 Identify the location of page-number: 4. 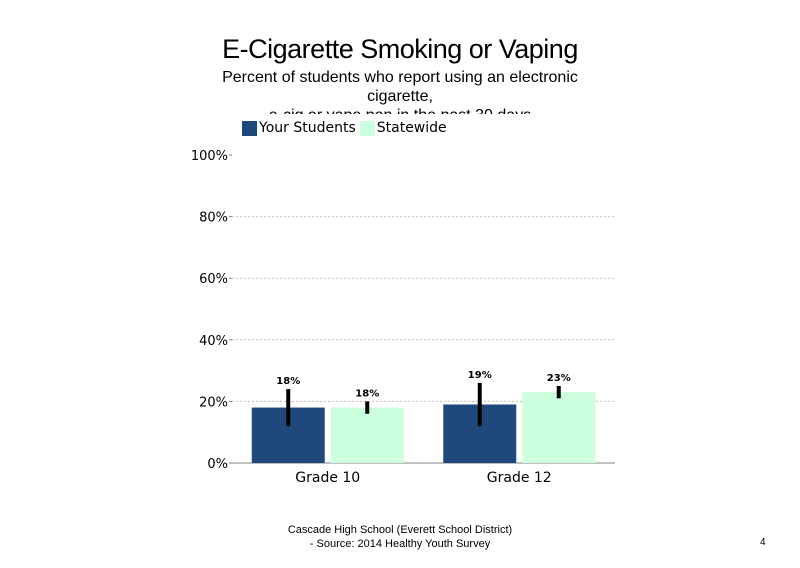
(763, 542).